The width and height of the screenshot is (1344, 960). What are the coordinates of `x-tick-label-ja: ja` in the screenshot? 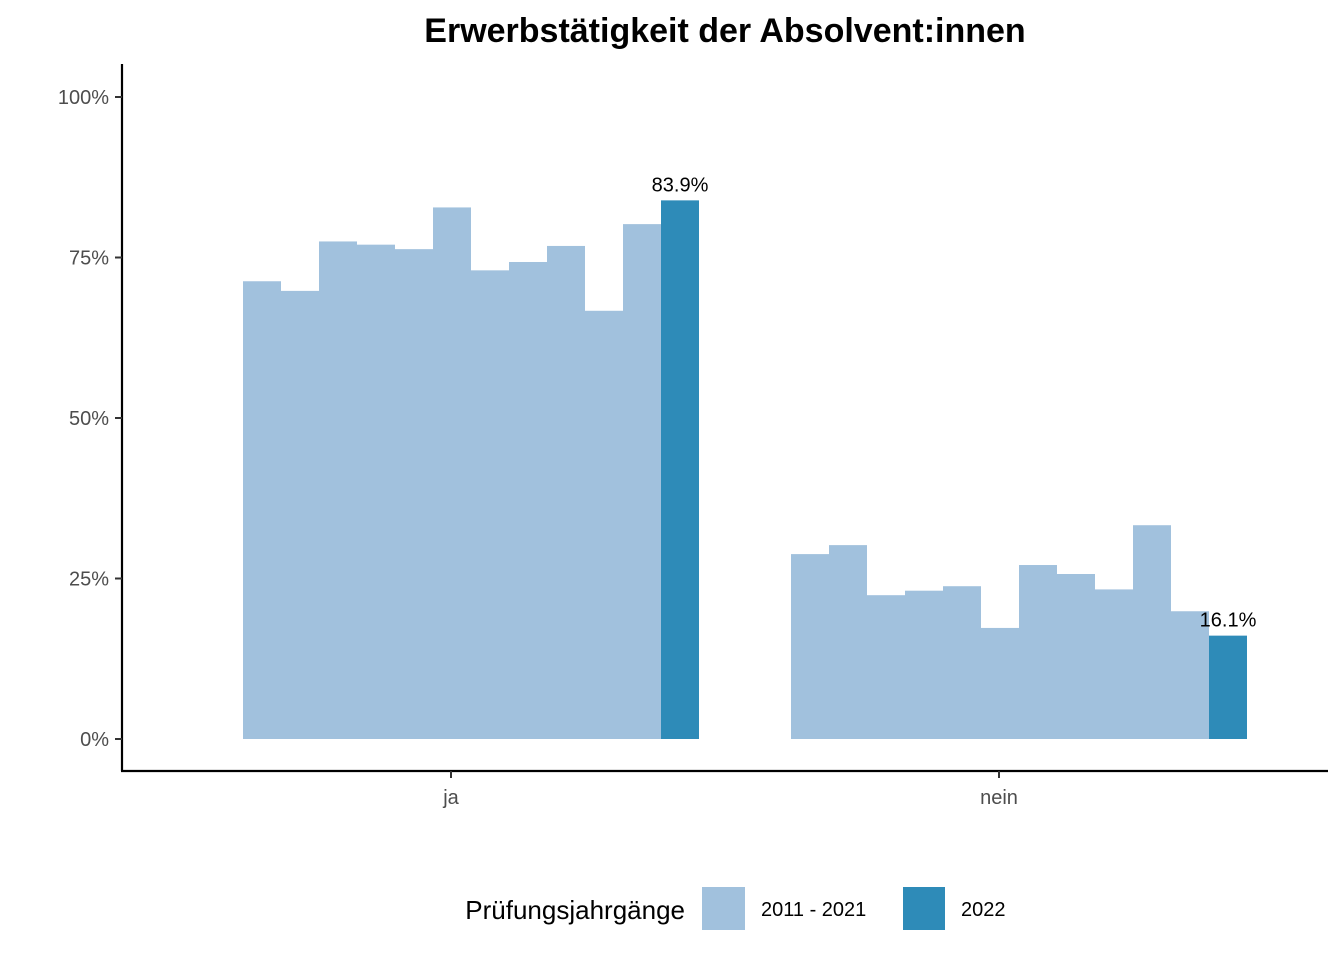 It's located at (450, 798).